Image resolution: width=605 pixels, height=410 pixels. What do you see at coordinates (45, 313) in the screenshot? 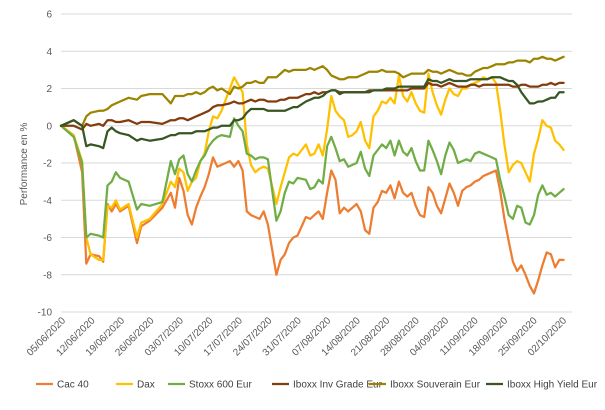
I see `y-tick-label: -10` at bounding box center [45, 313].